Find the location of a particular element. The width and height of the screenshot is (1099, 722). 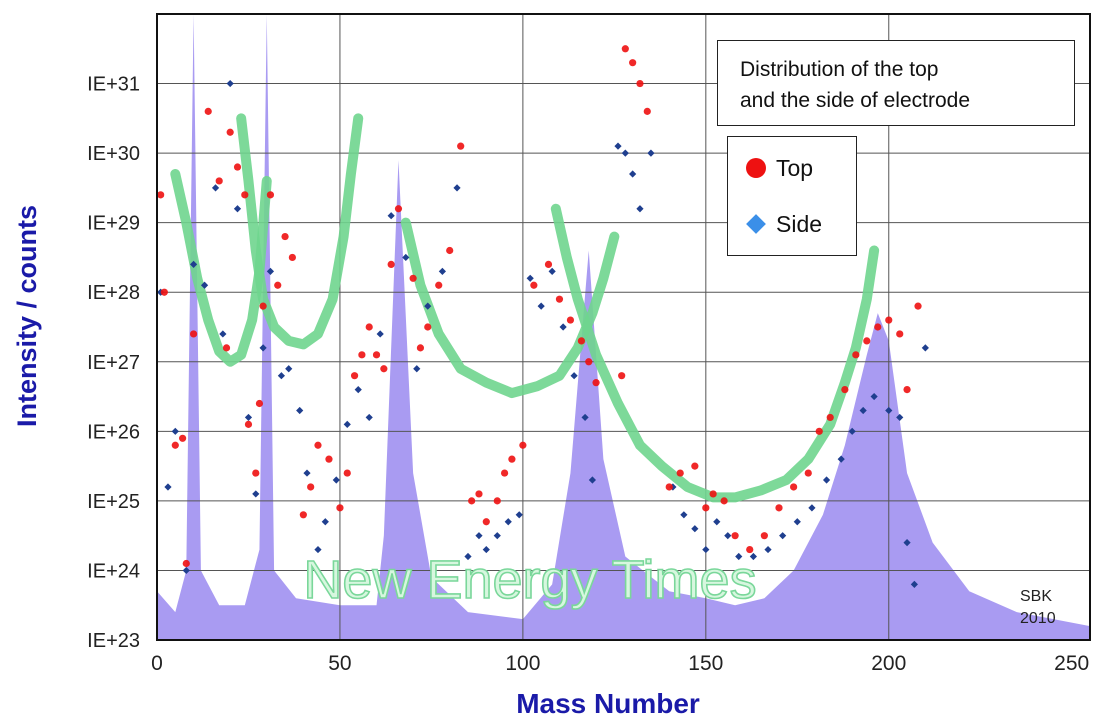

legend-label-top: Top is located at coordinates (795, 167).